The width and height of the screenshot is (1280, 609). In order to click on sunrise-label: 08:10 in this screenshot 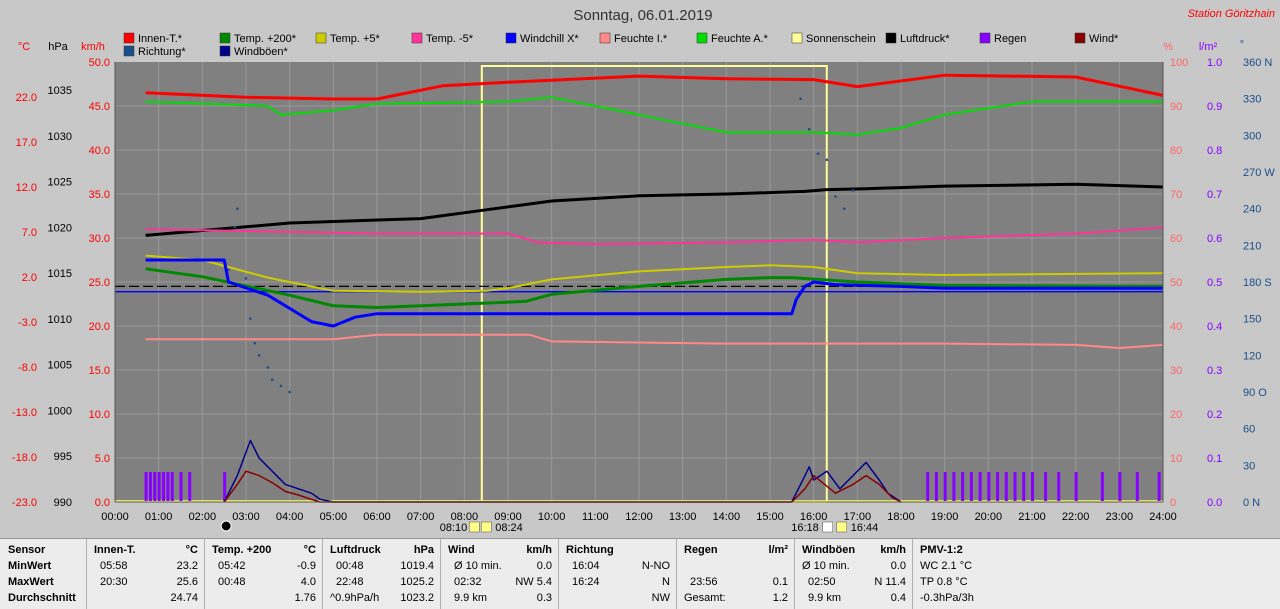, I will do `click(454, 528)`.